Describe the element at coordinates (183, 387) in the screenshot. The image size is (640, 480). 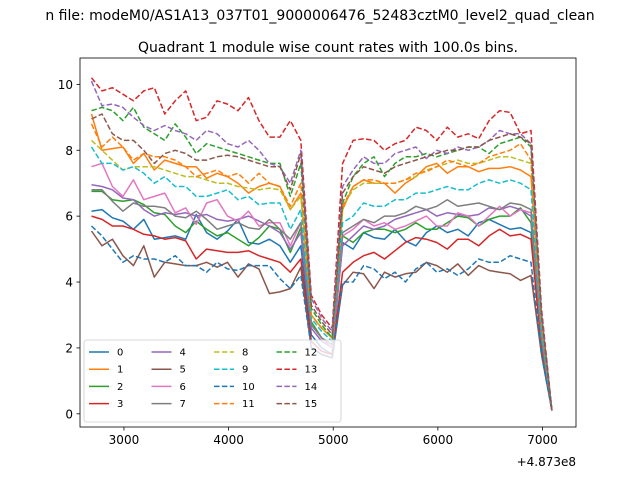
I see `legend-label-6: 6` at that location.